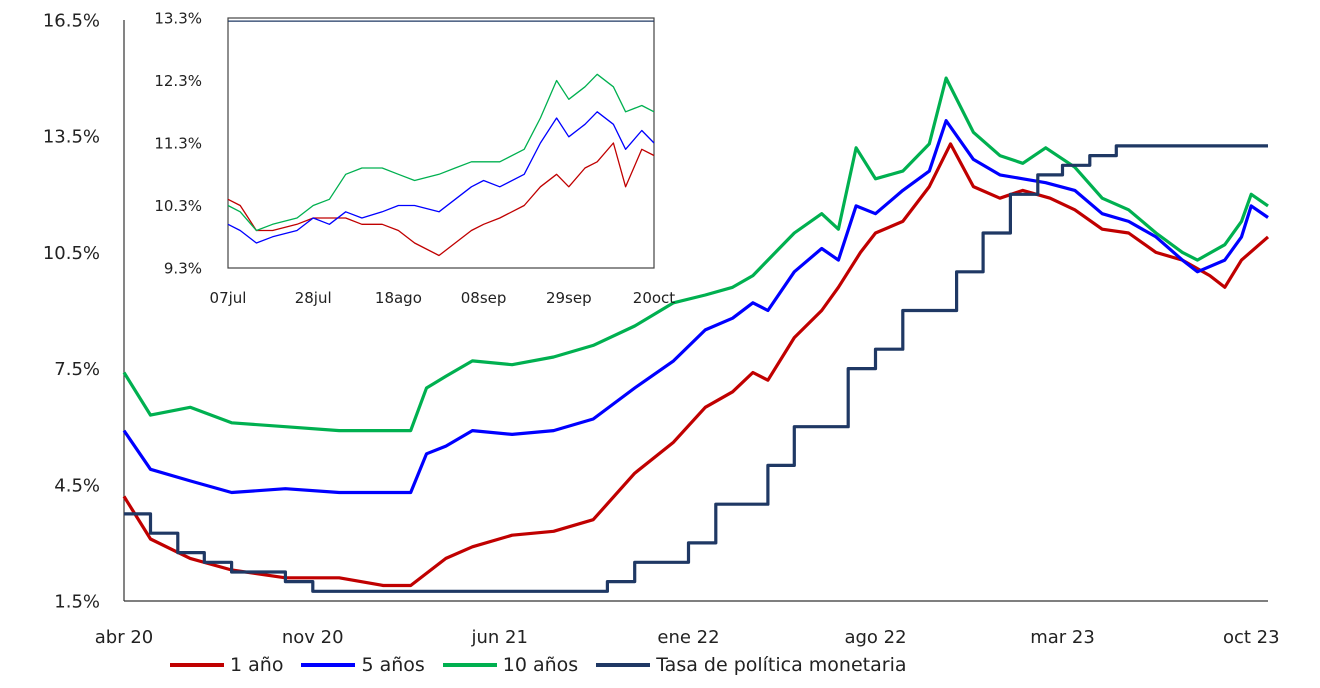  What do you see at coordinates (71, 253) in the screenshot?
I see `main-y-tick-label: 10.5%` at bounding box center [71, 253].